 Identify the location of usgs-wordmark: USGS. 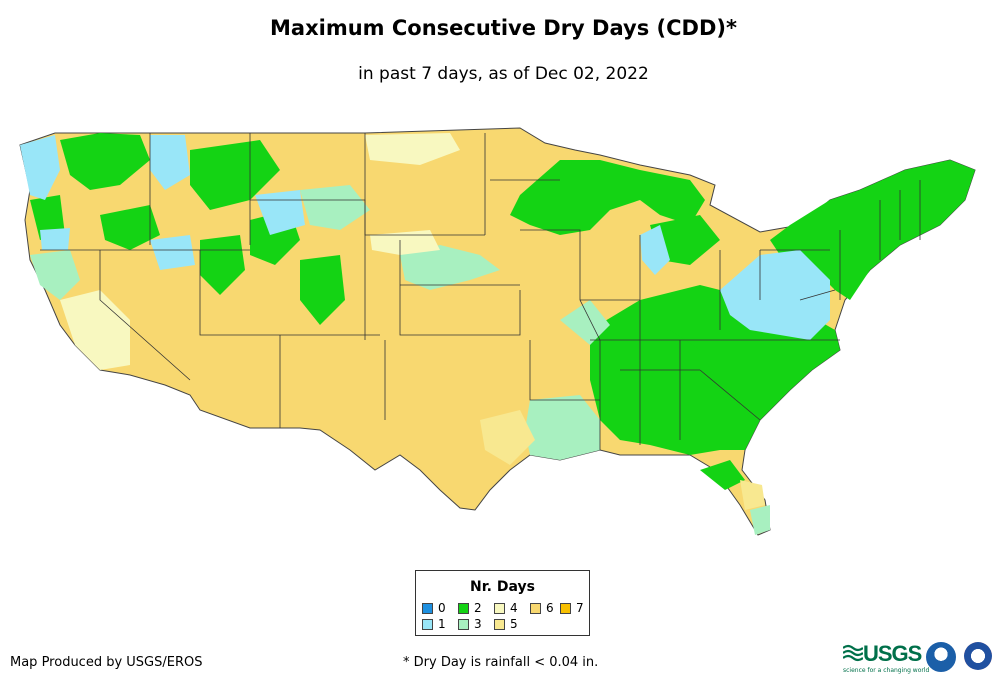
(892, 653).